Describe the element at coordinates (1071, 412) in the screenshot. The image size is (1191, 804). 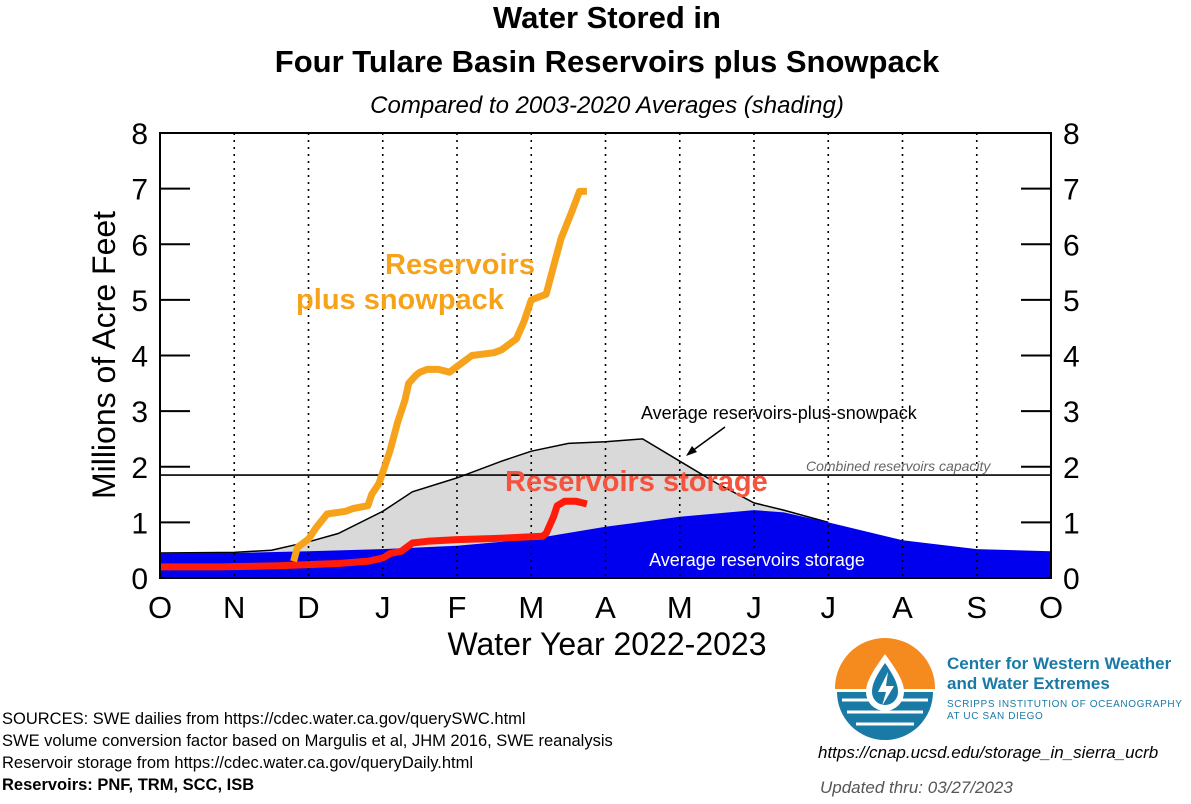
I see `y-tick-label-right: 3` at that location.